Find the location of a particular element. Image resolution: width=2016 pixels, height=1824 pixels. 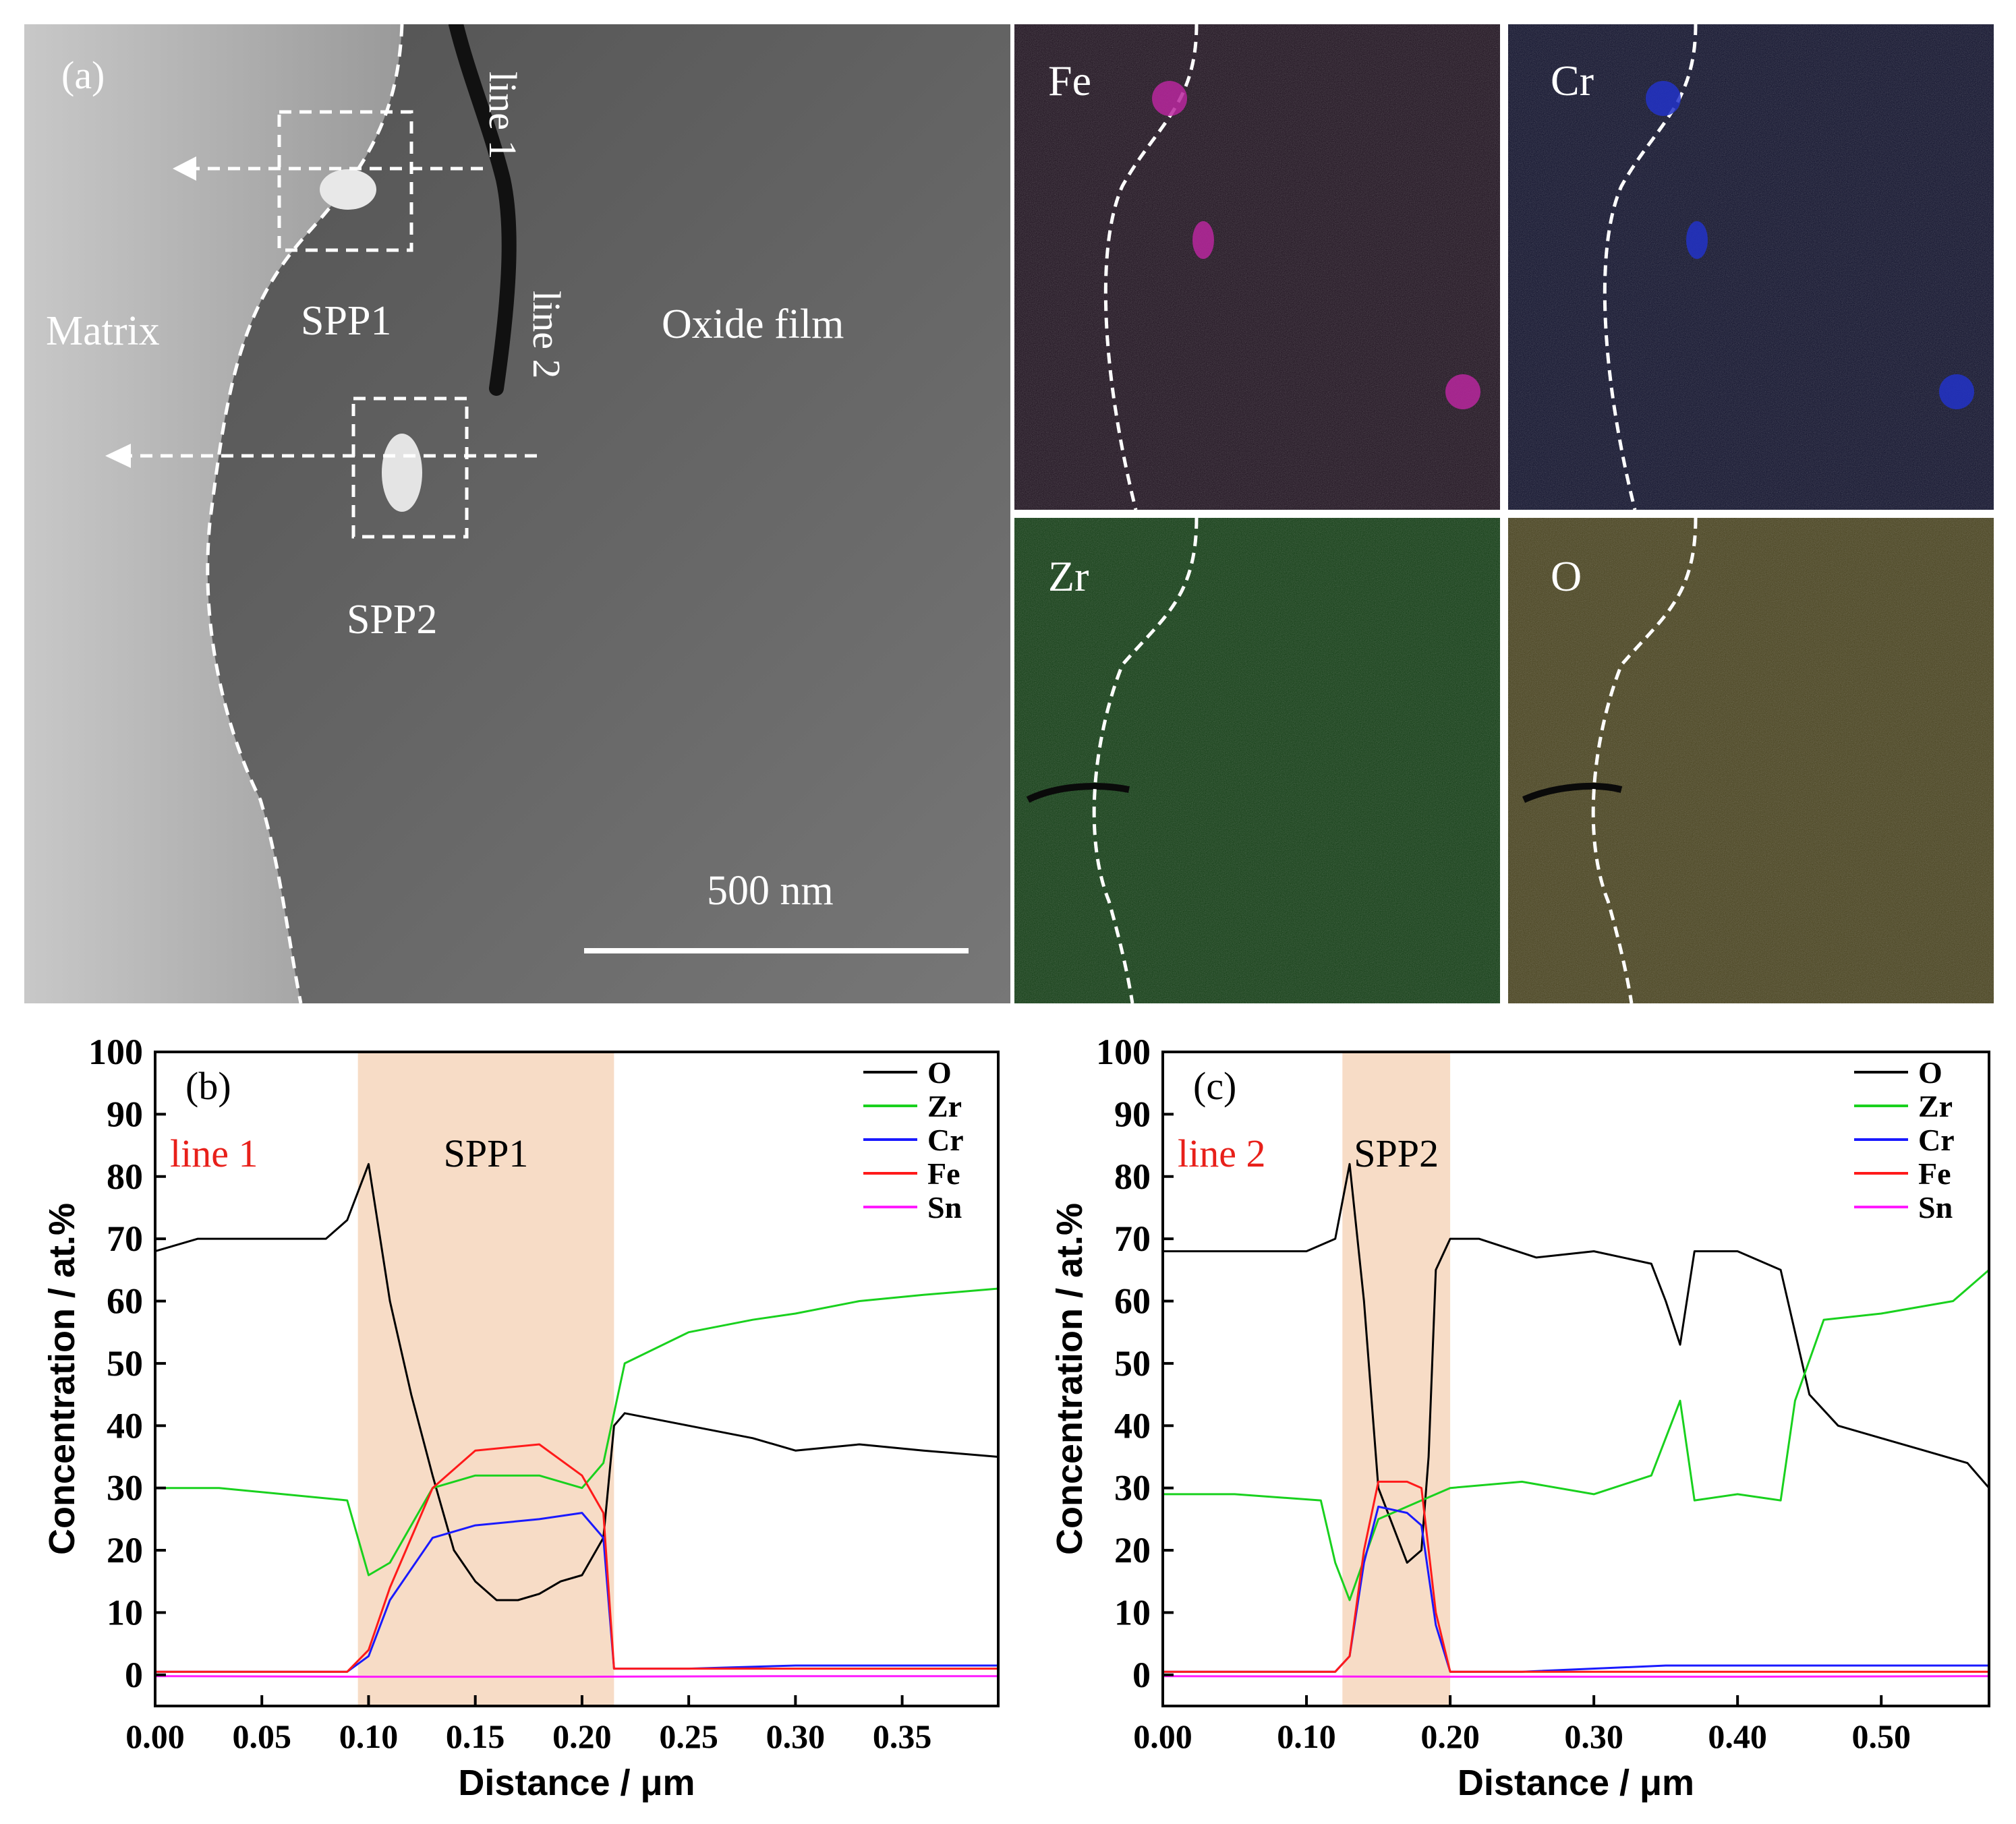

map-zr: Zr is located at coordinates (1257, 760).